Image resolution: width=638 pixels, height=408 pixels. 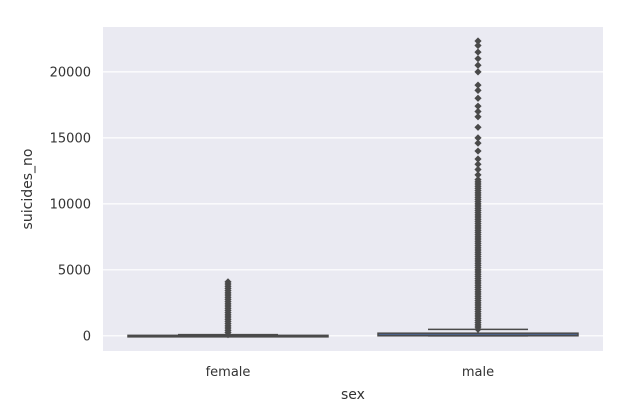 I want to click on x-tick-label: male, so click(x=478, y=372).